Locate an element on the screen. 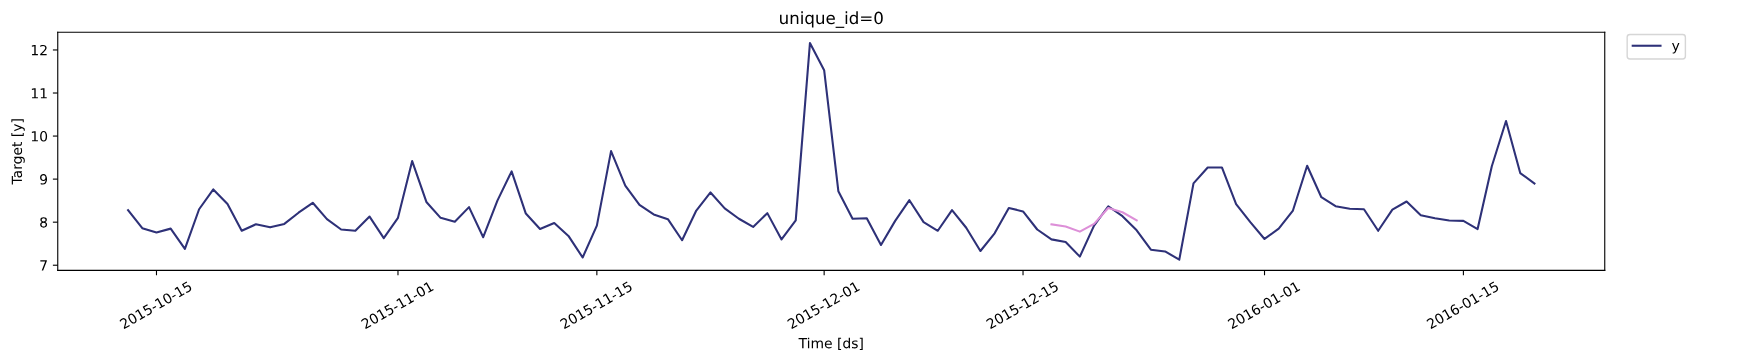  line-series is located at coordinates (1094, 219).